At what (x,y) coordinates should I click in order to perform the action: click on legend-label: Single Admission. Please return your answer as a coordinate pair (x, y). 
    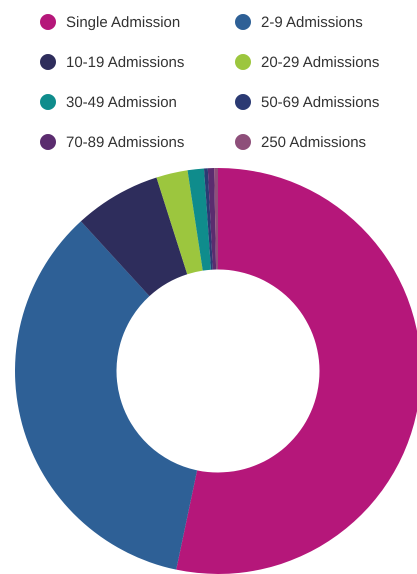
    Looking at the image, I should click on (123, 22).